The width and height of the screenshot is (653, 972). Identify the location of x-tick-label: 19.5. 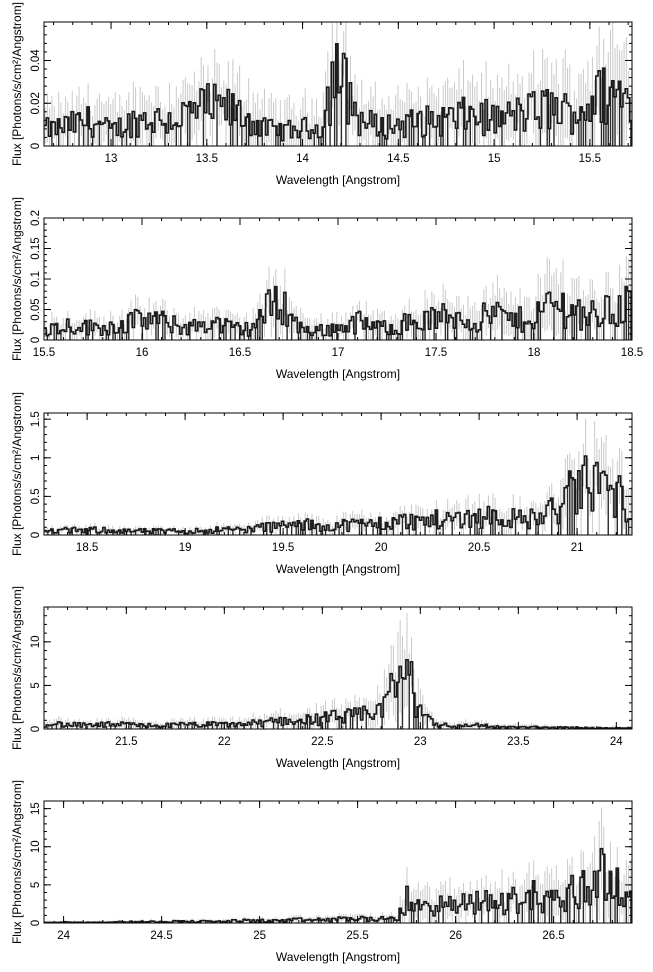
(283, 548).